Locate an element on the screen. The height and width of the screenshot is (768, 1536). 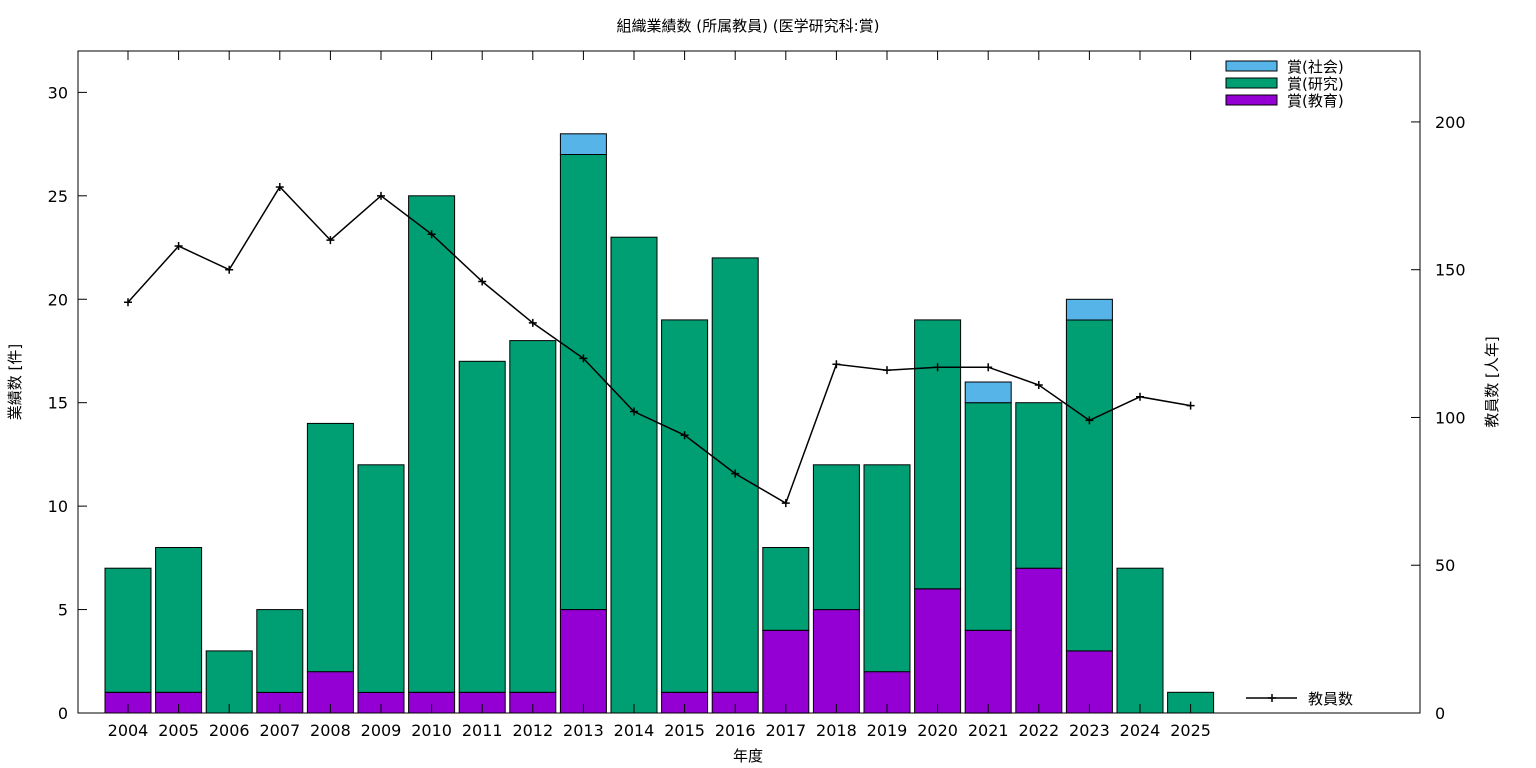
y-tick-label: 0 is located at coordinates (63, 713).